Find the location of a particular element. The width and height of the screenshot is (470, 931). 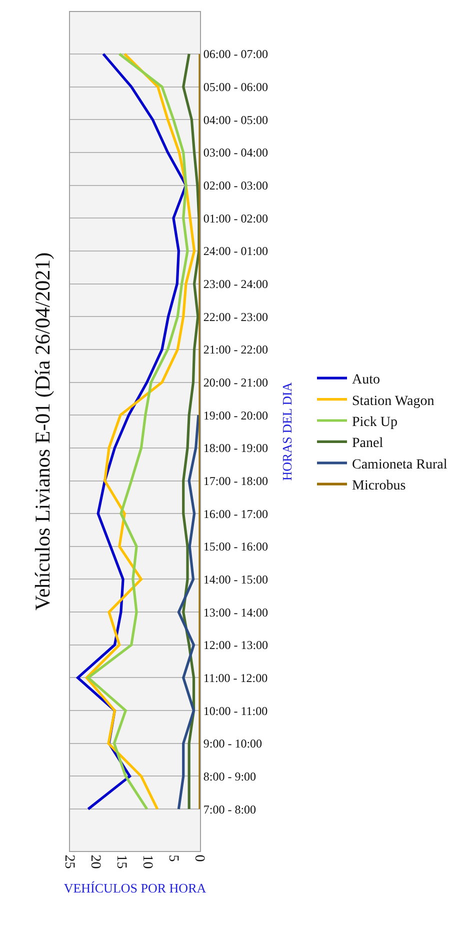

y-tick-label: 21:00 - 22:00 is located at coordinates (235, 349).